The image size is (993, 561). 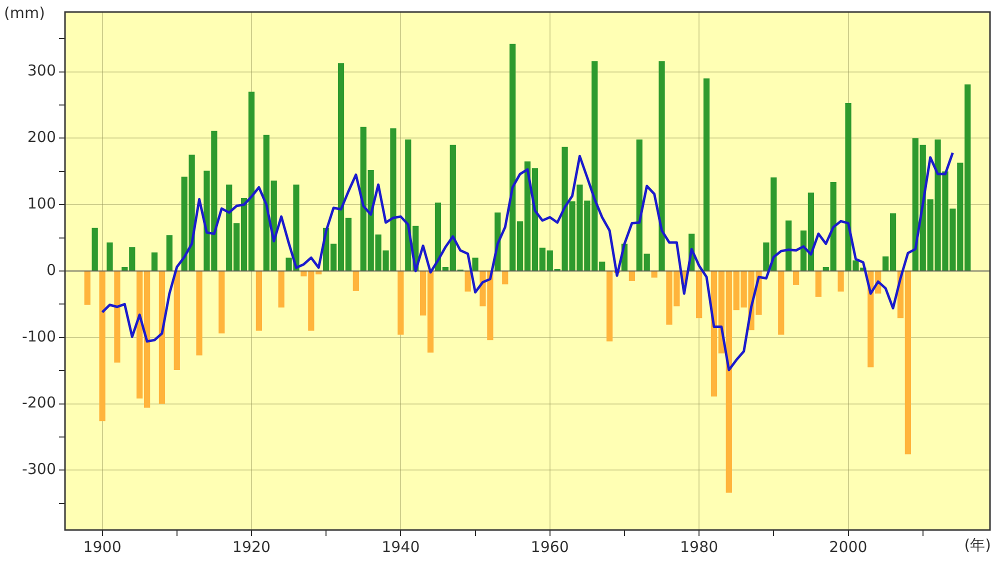 What do you see at coordinates (39, 469) in the screenshot?
I see `y-tick-label: -300` at bounding box center [39, 469].